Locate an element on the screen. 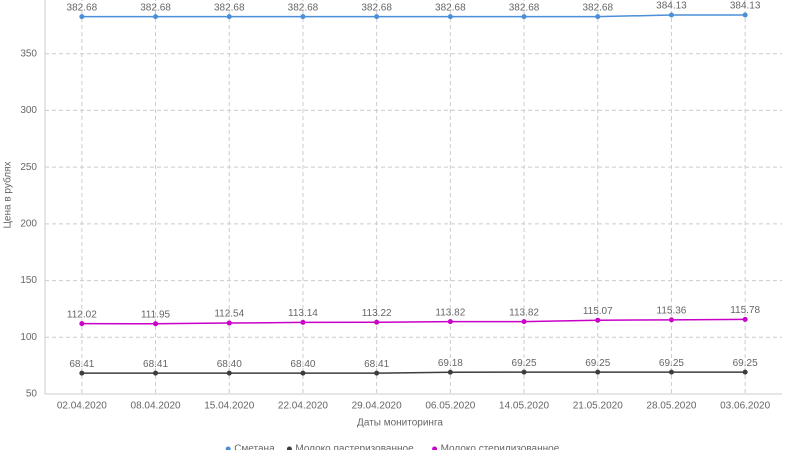 This screenshot has width=800, height=450. x-tick-label: 03.06.2020 is located at coordinates (745, 406).